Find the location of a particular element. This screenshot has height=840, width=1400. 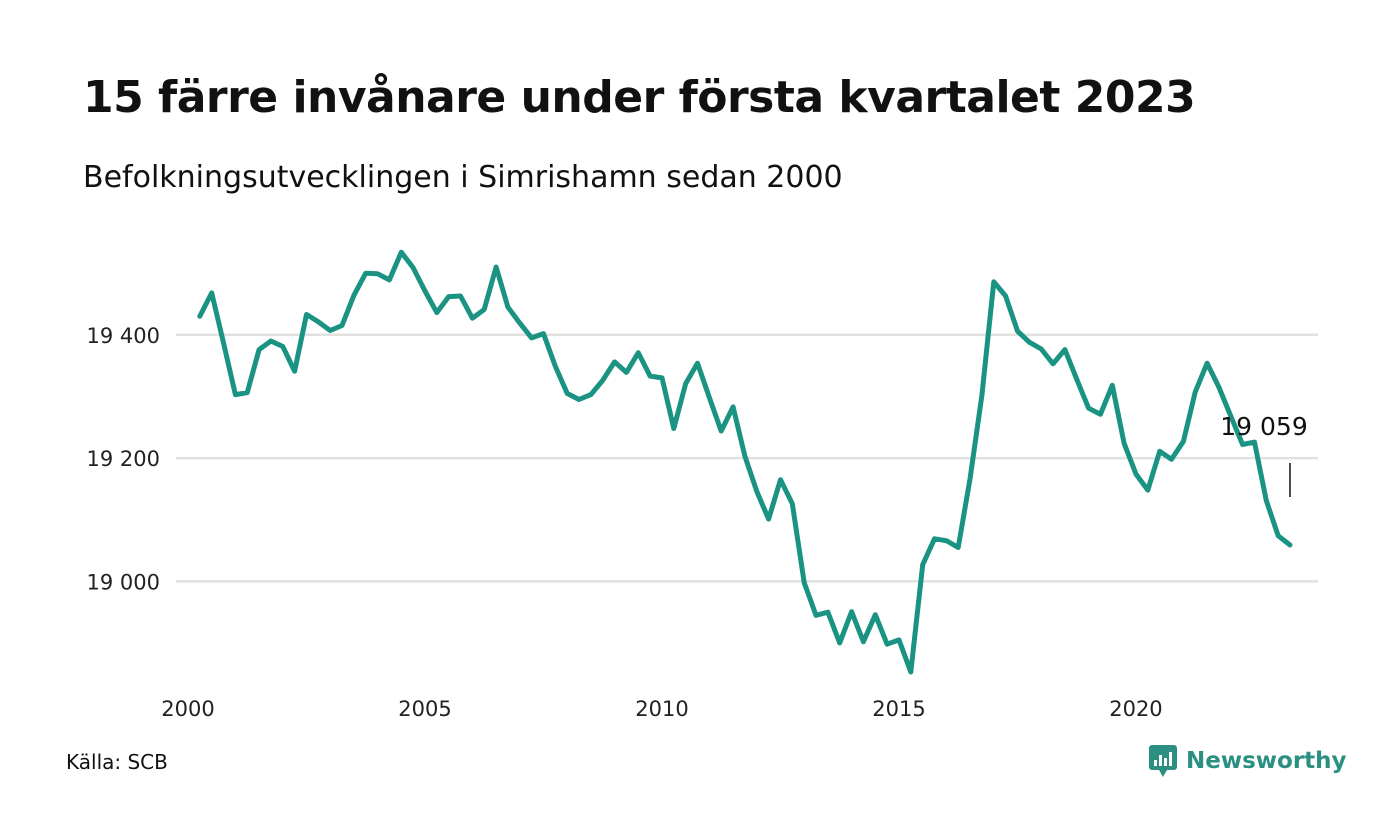

x-axis-tick-labels: 2000 2005 2010 2015 2020 is located at coordinates (661, 709).